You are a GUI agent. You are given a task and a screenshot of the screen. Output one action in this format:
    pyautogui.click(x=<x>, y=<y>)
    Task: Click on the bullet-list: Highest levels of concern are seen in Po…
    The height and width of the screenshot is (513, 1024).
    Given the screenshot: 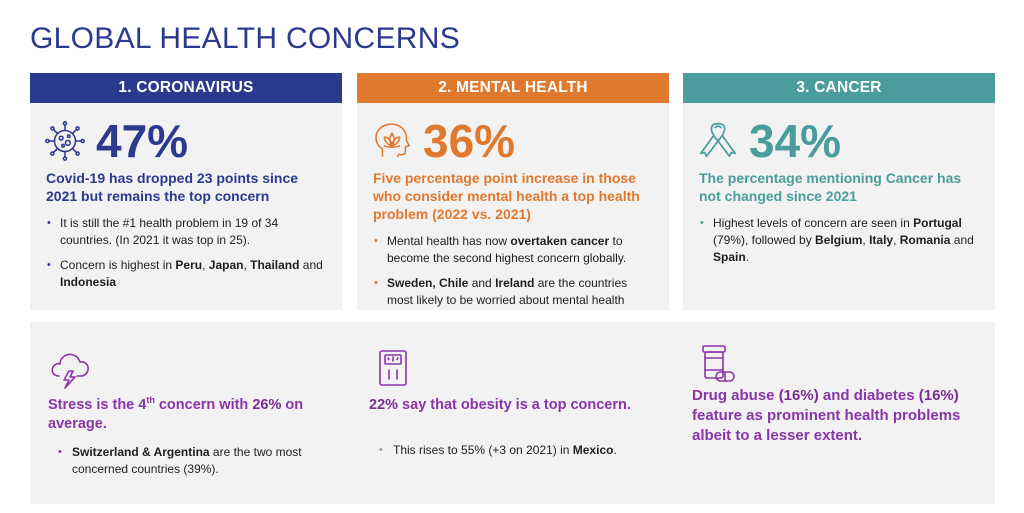 What is the action you would take?
    pyautogui.click(x=840, y=240)
    